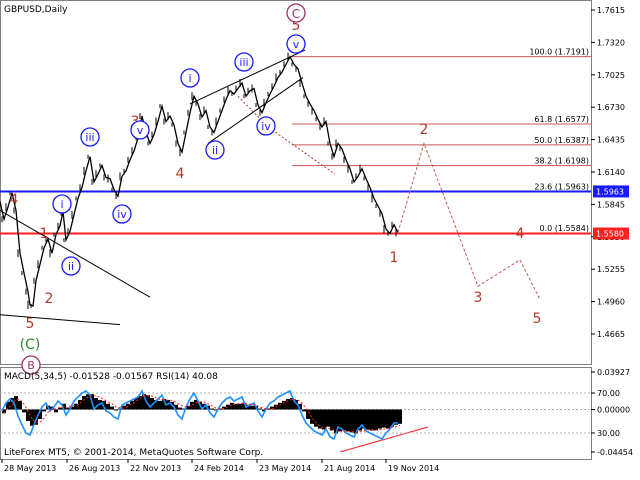 This screenshot has width=640, height=480. What do you see at coordinates (202, 413) in the screenshot?
I see `macd-signal-line` at bounding box center [202, 413].